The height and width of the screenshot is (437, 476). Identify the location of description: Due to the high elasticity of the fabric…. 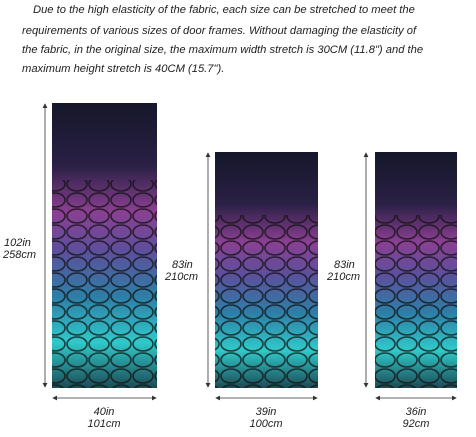
(222, 39).